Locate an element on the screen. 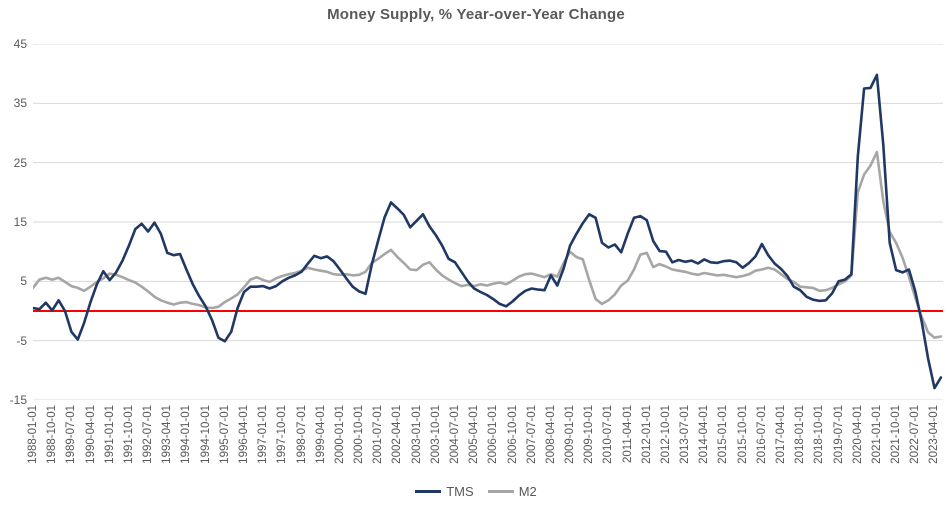 This screenshot has width=952, height=506. x-axis-tick-label: 2012-10-01 is located at coordinates (665, 434).